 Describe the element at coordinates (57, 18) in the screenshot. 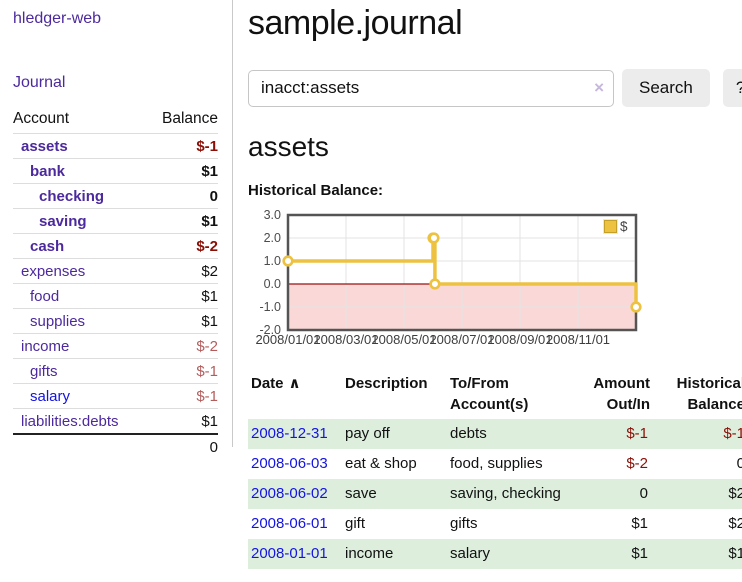

I see `app-title-link: hledger-web` at that location.